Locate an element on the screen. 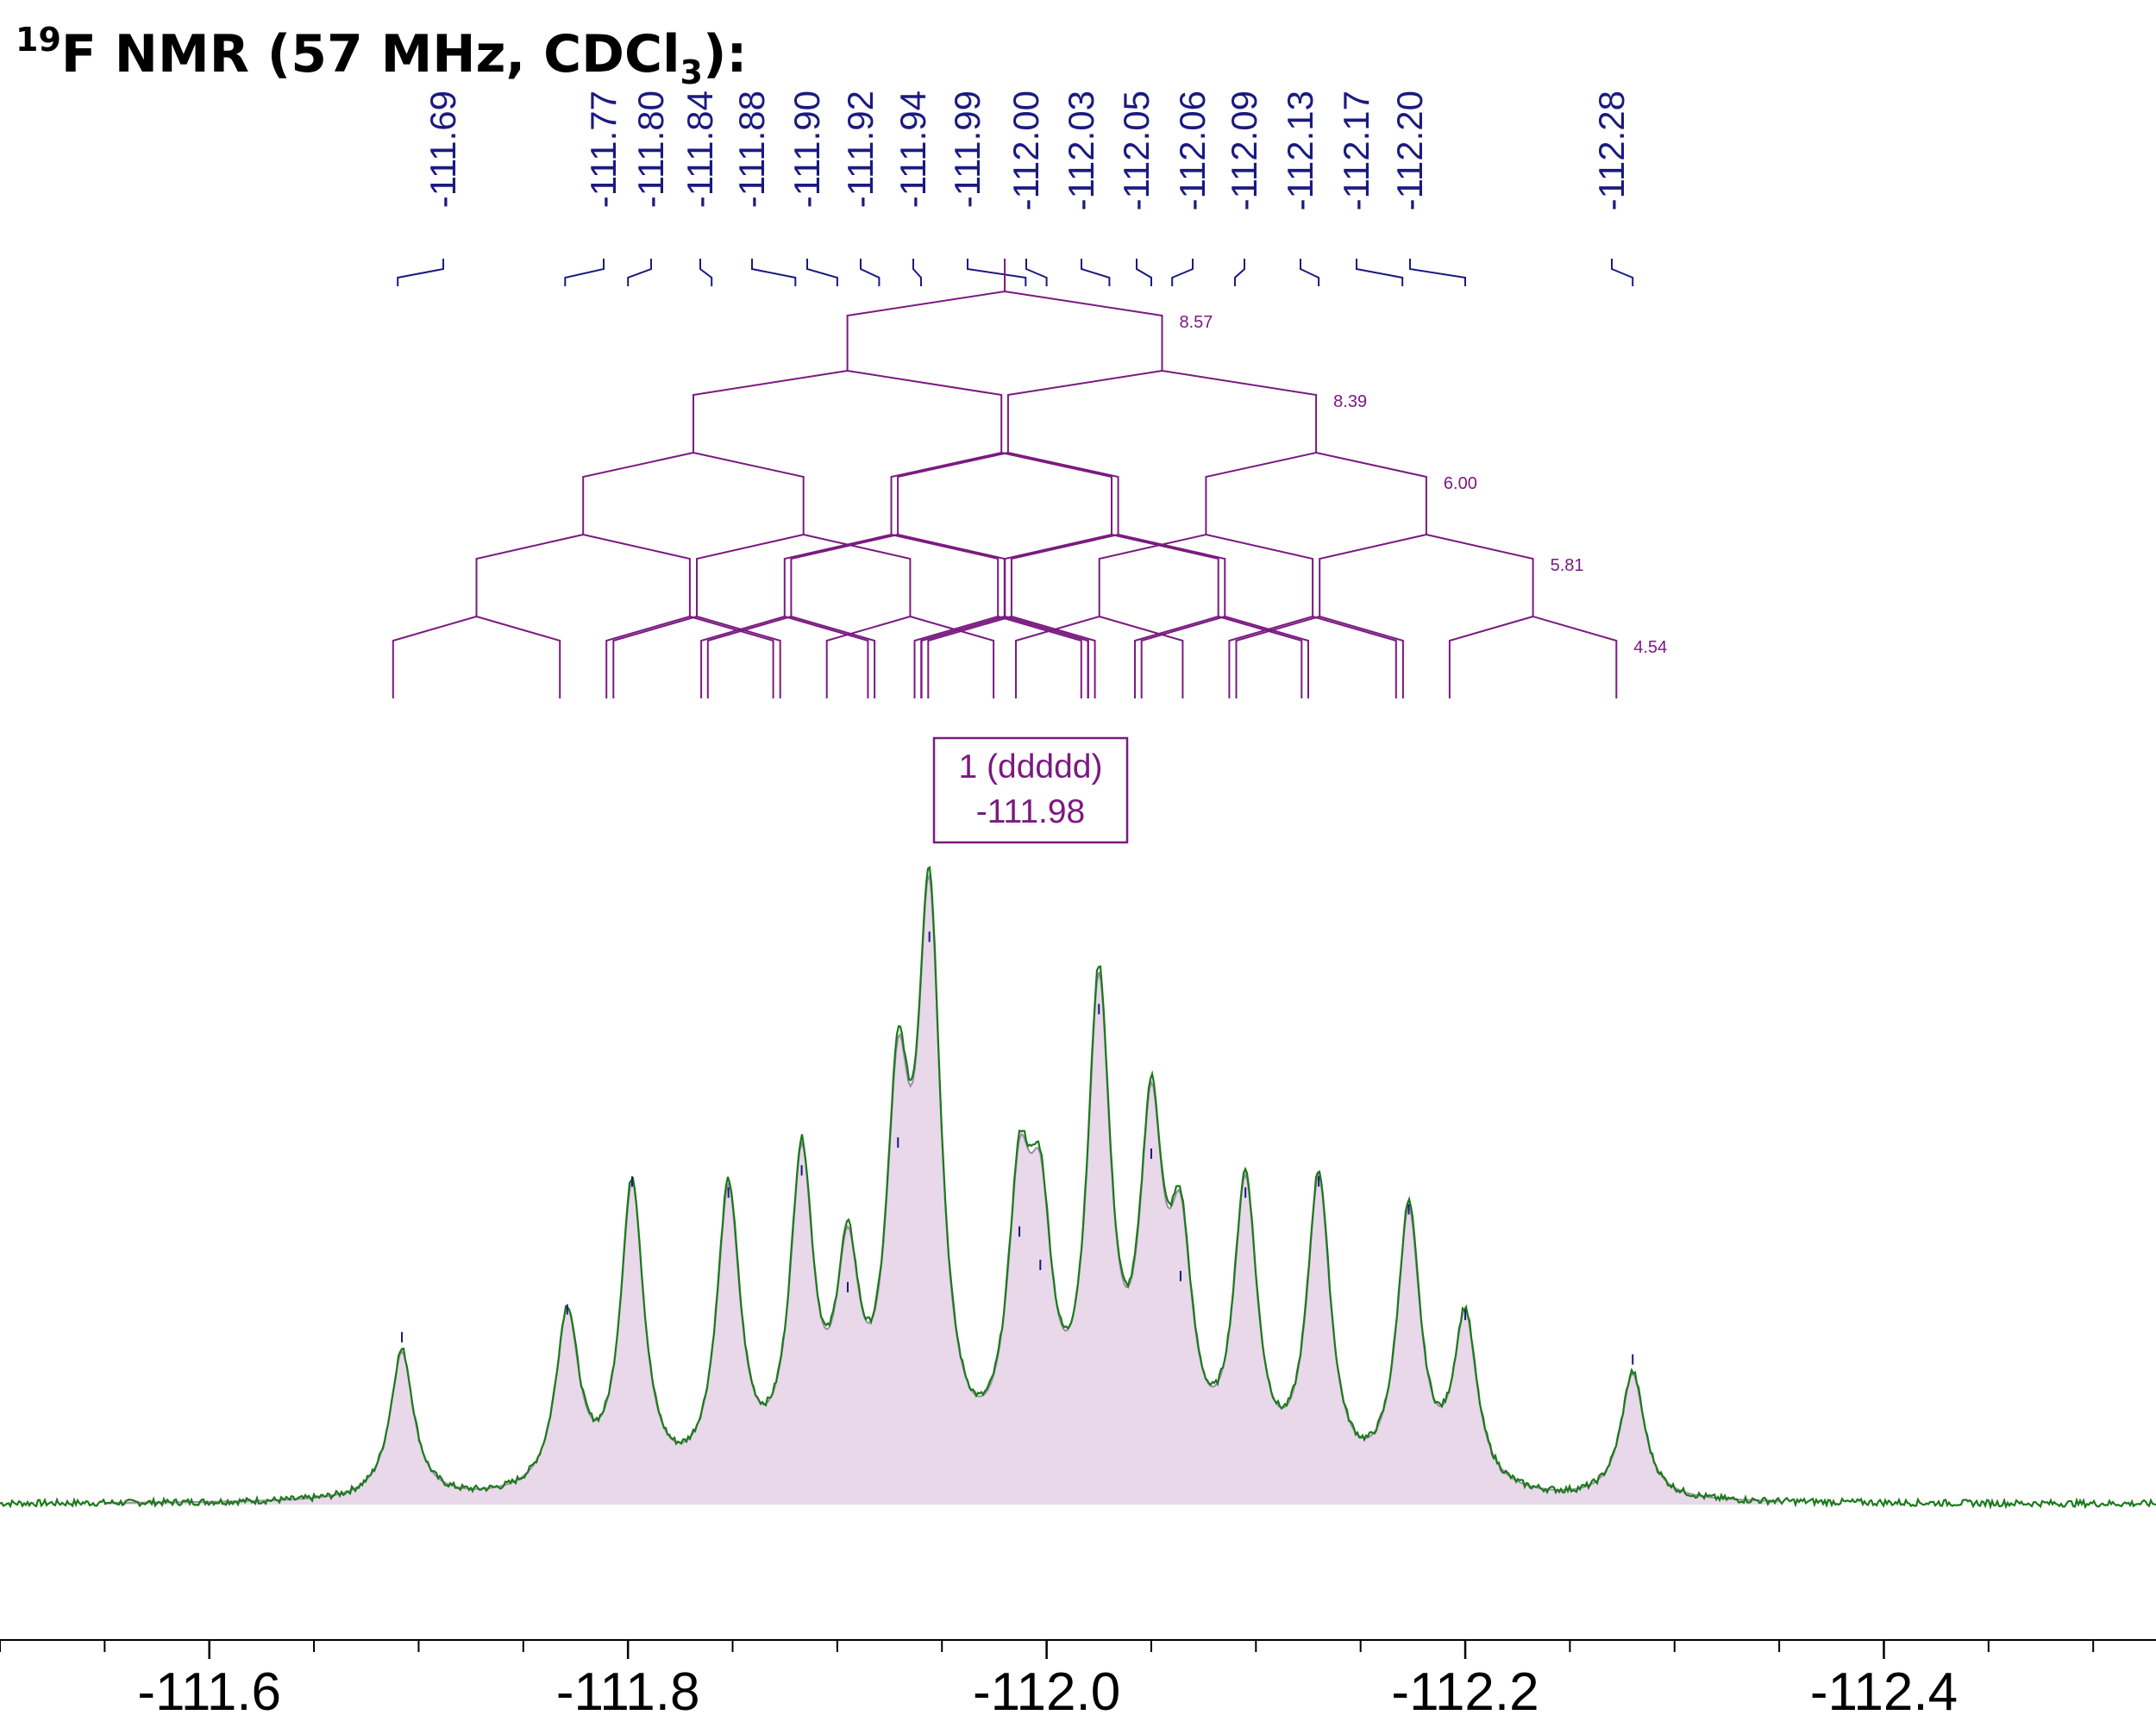 The image size is (2156, 1715). coupling-constant-label: 6.00 is located at coordinates (1460, 484).